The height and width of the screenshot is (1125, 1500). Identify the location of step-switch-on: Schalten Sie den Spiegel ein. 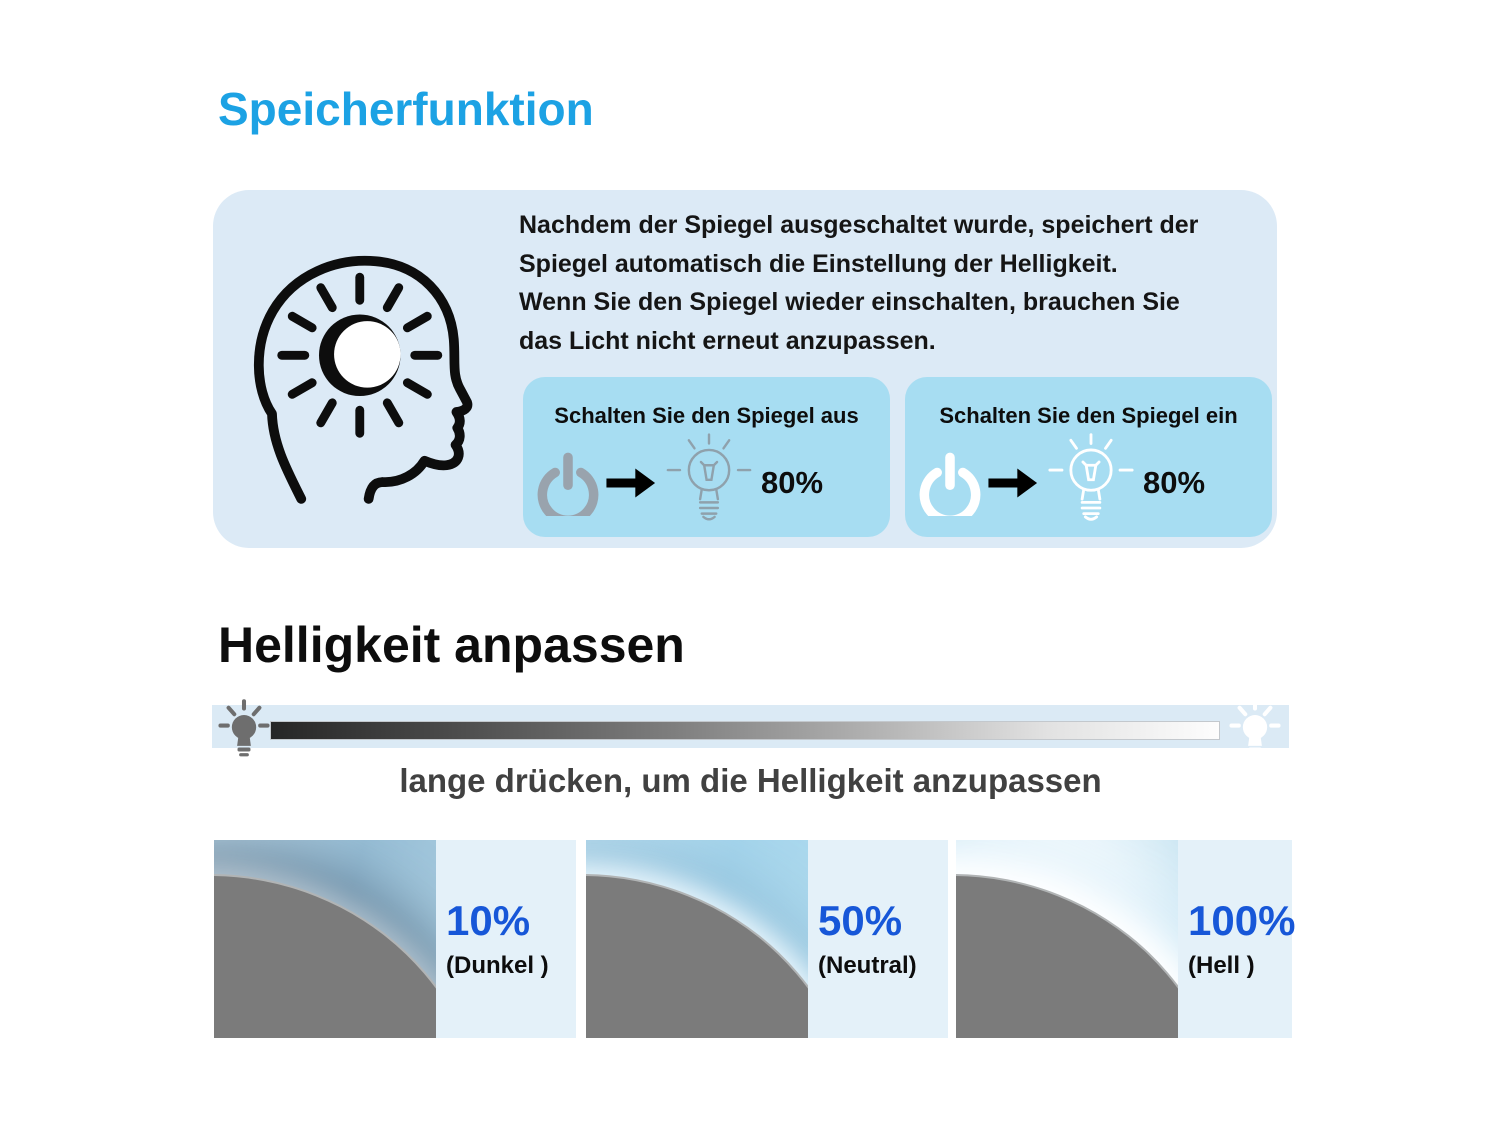
(1088, 457).